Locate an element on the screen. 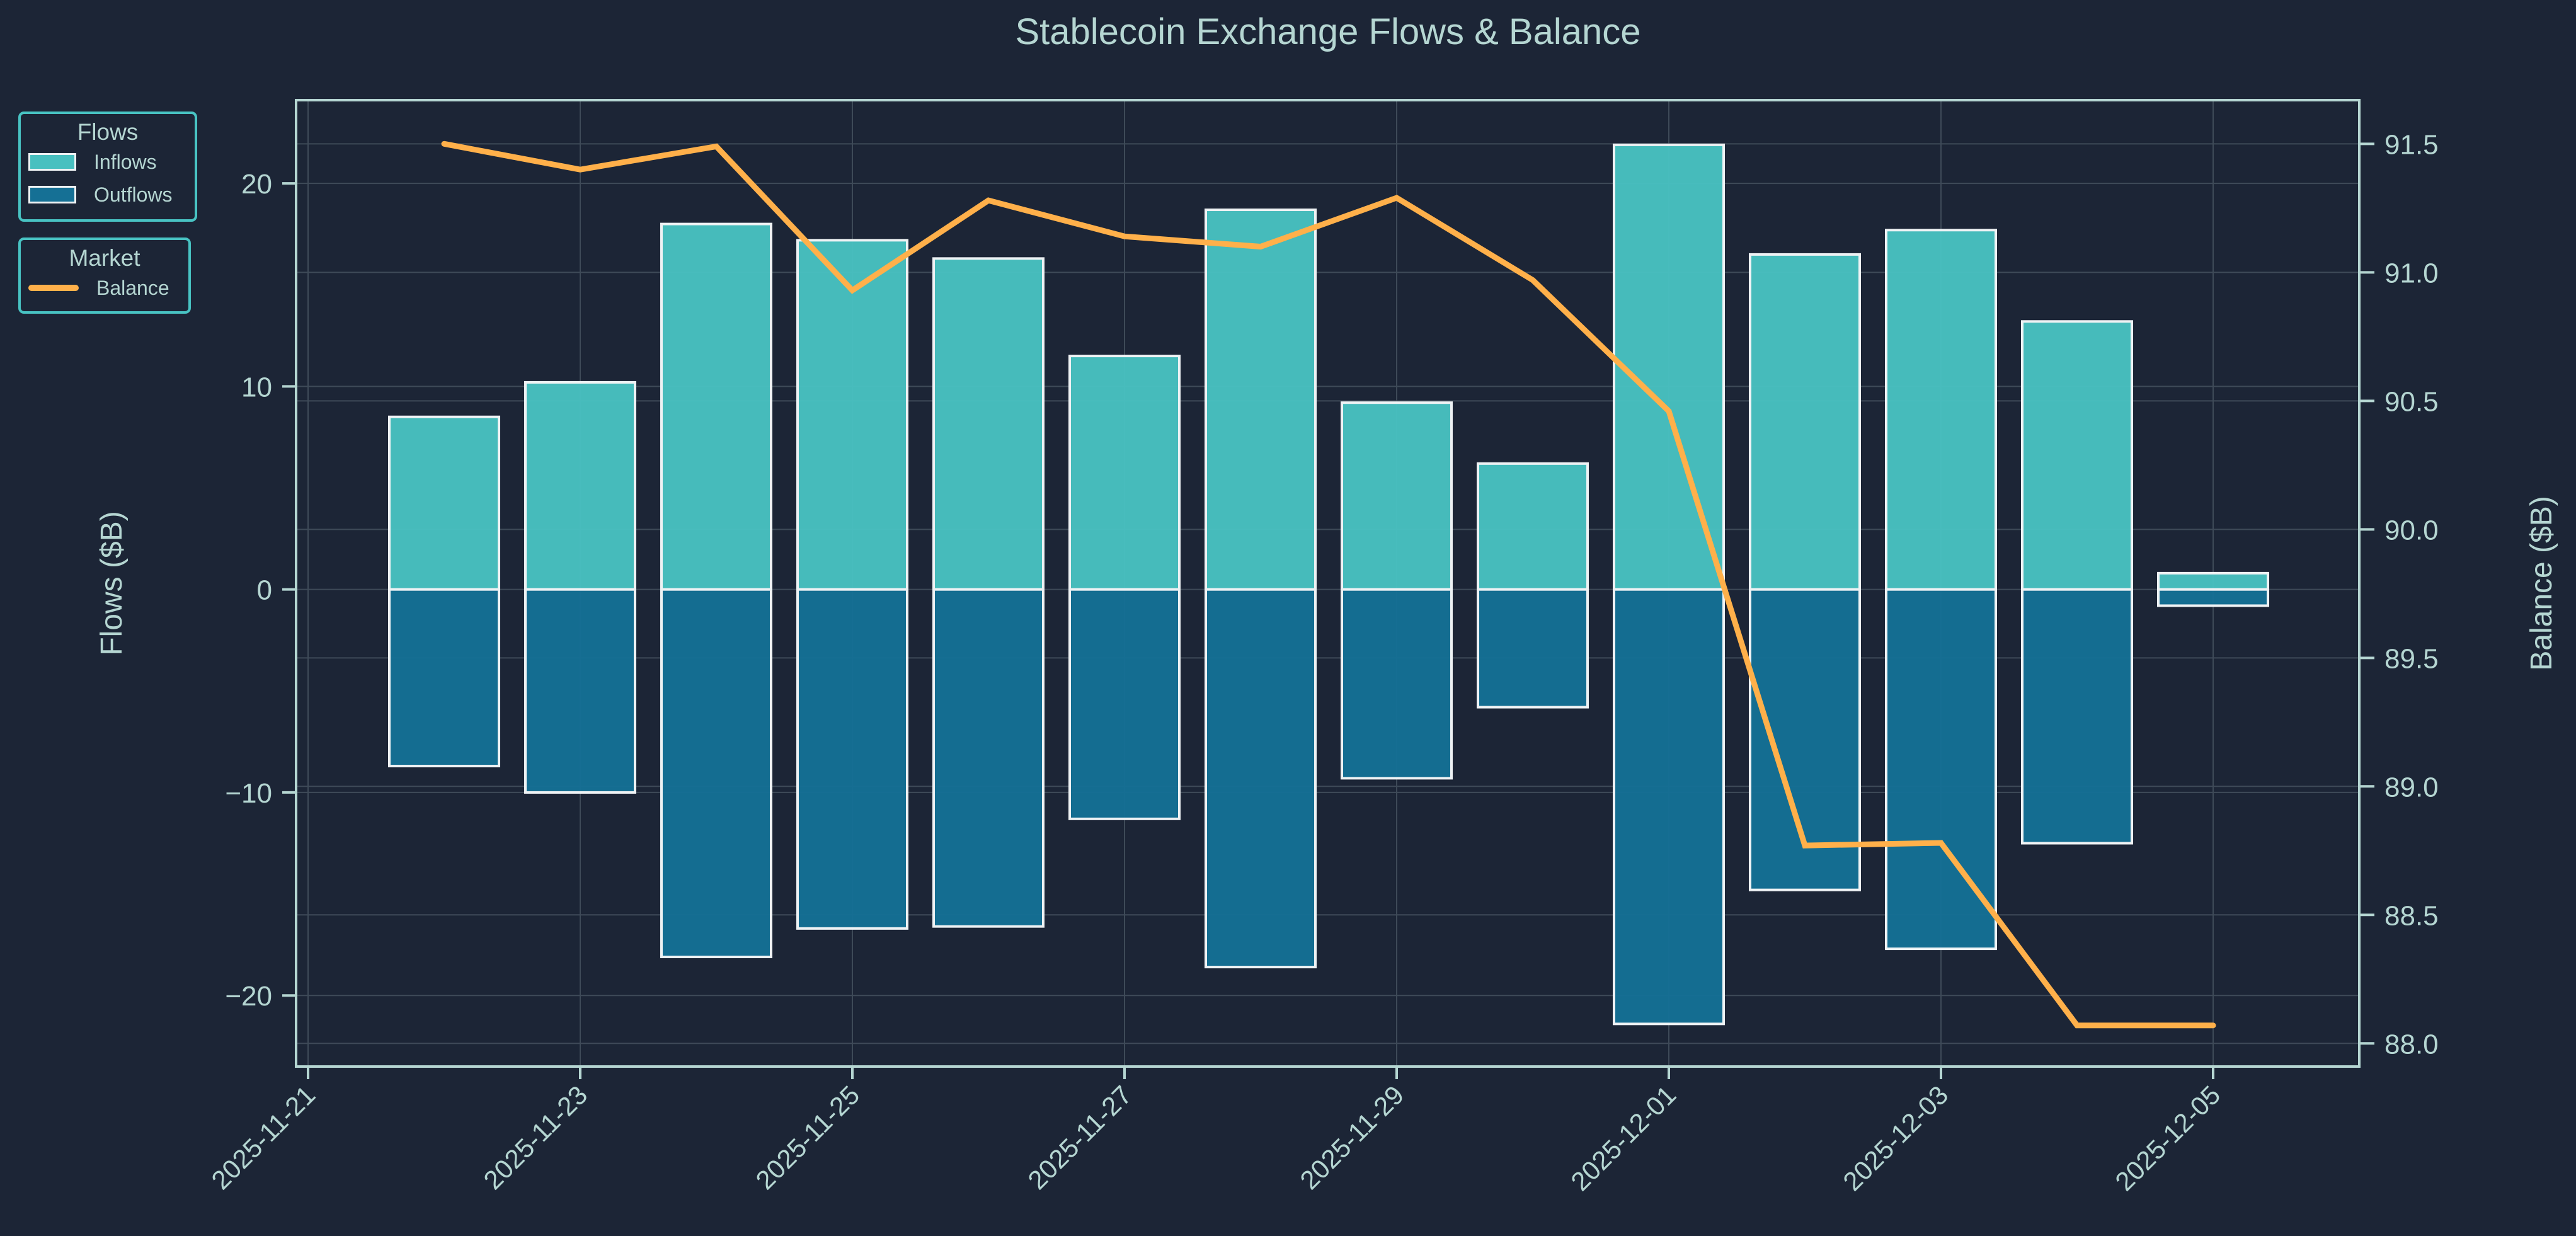 This screenshot has height=1236, width=2576. right-y-tick-label: 90.5 is located at coordinates (2411, 401).